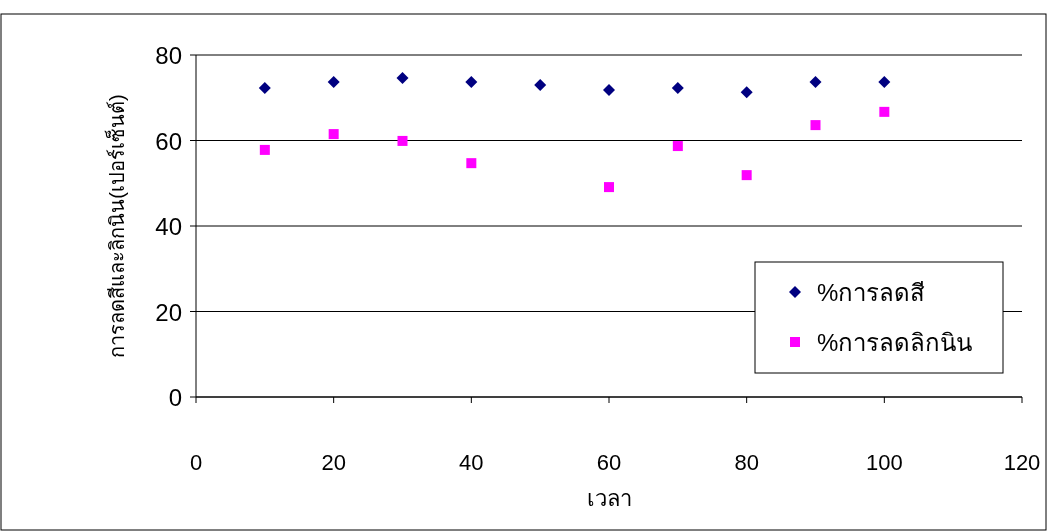  Describe the element at coordinates (196, 462) in the screenshot. I see `x-tick-label: 0` at that location.